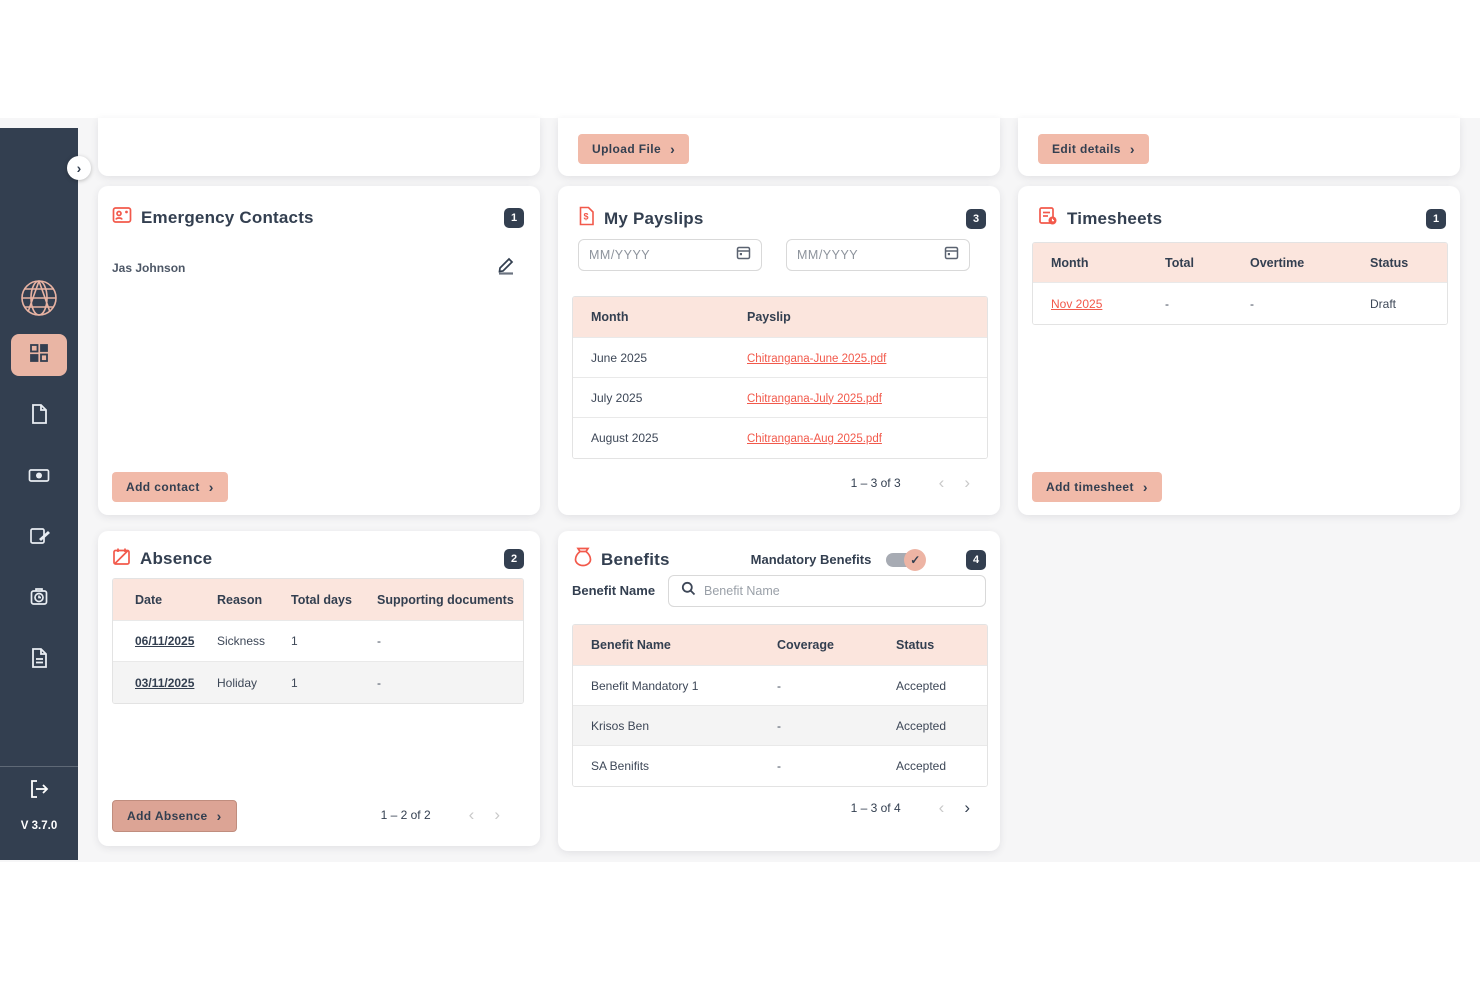 The image size is (1480, 987). I want to click on pagination-range: 1 – 3 of 4, so click(875, 807).